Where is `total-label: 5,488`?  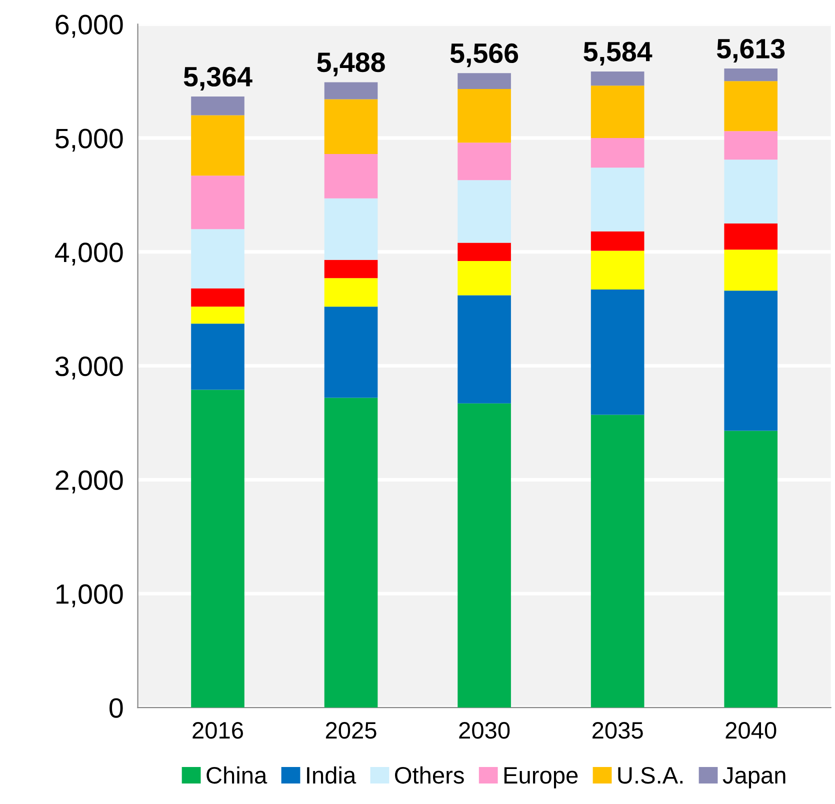
total-label: 5,488 is located at coordinates (351, 64).